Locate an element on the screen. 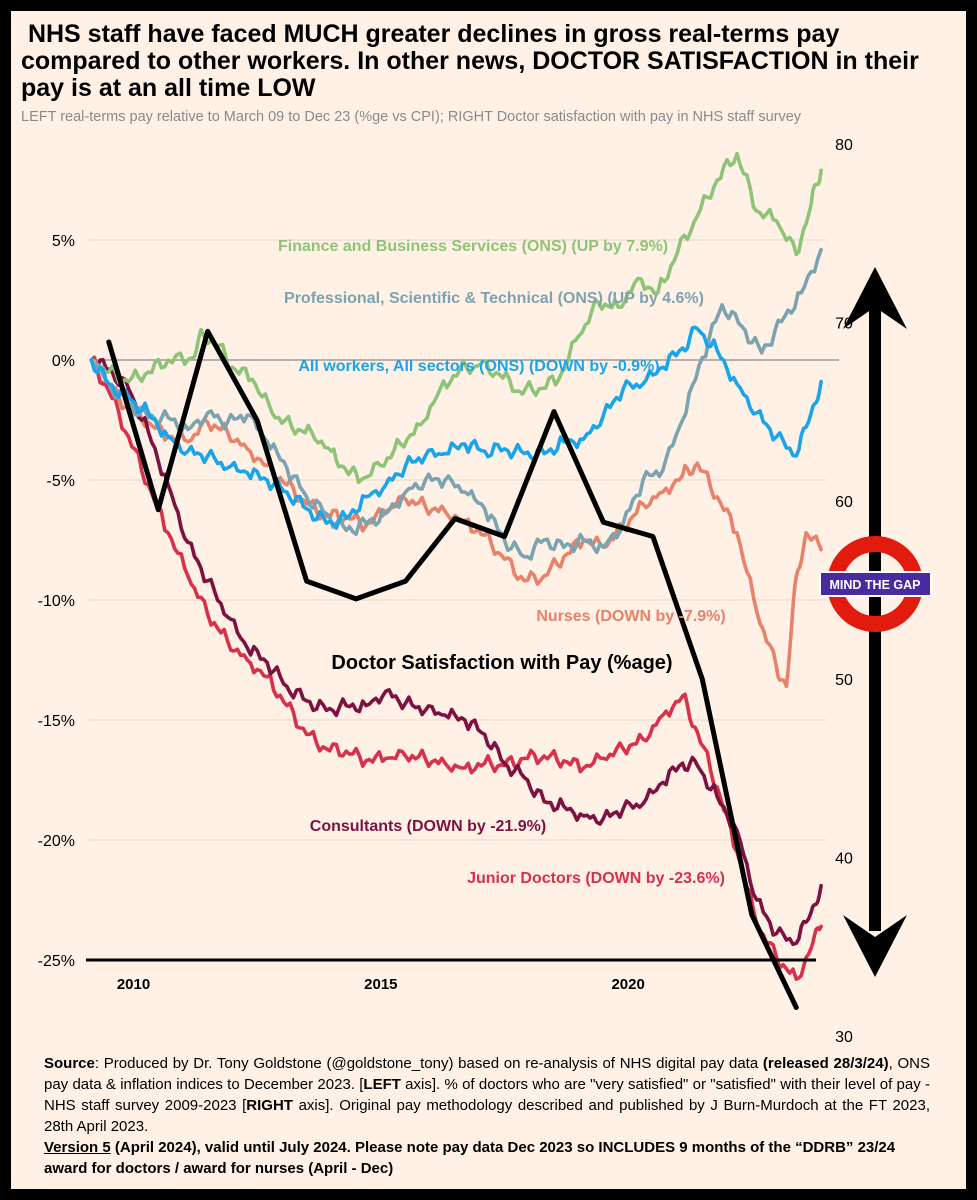 The height and width of the screenshot is (1200, 977). gap-arrow-head-up-icon is located at coordinates (875, 298).